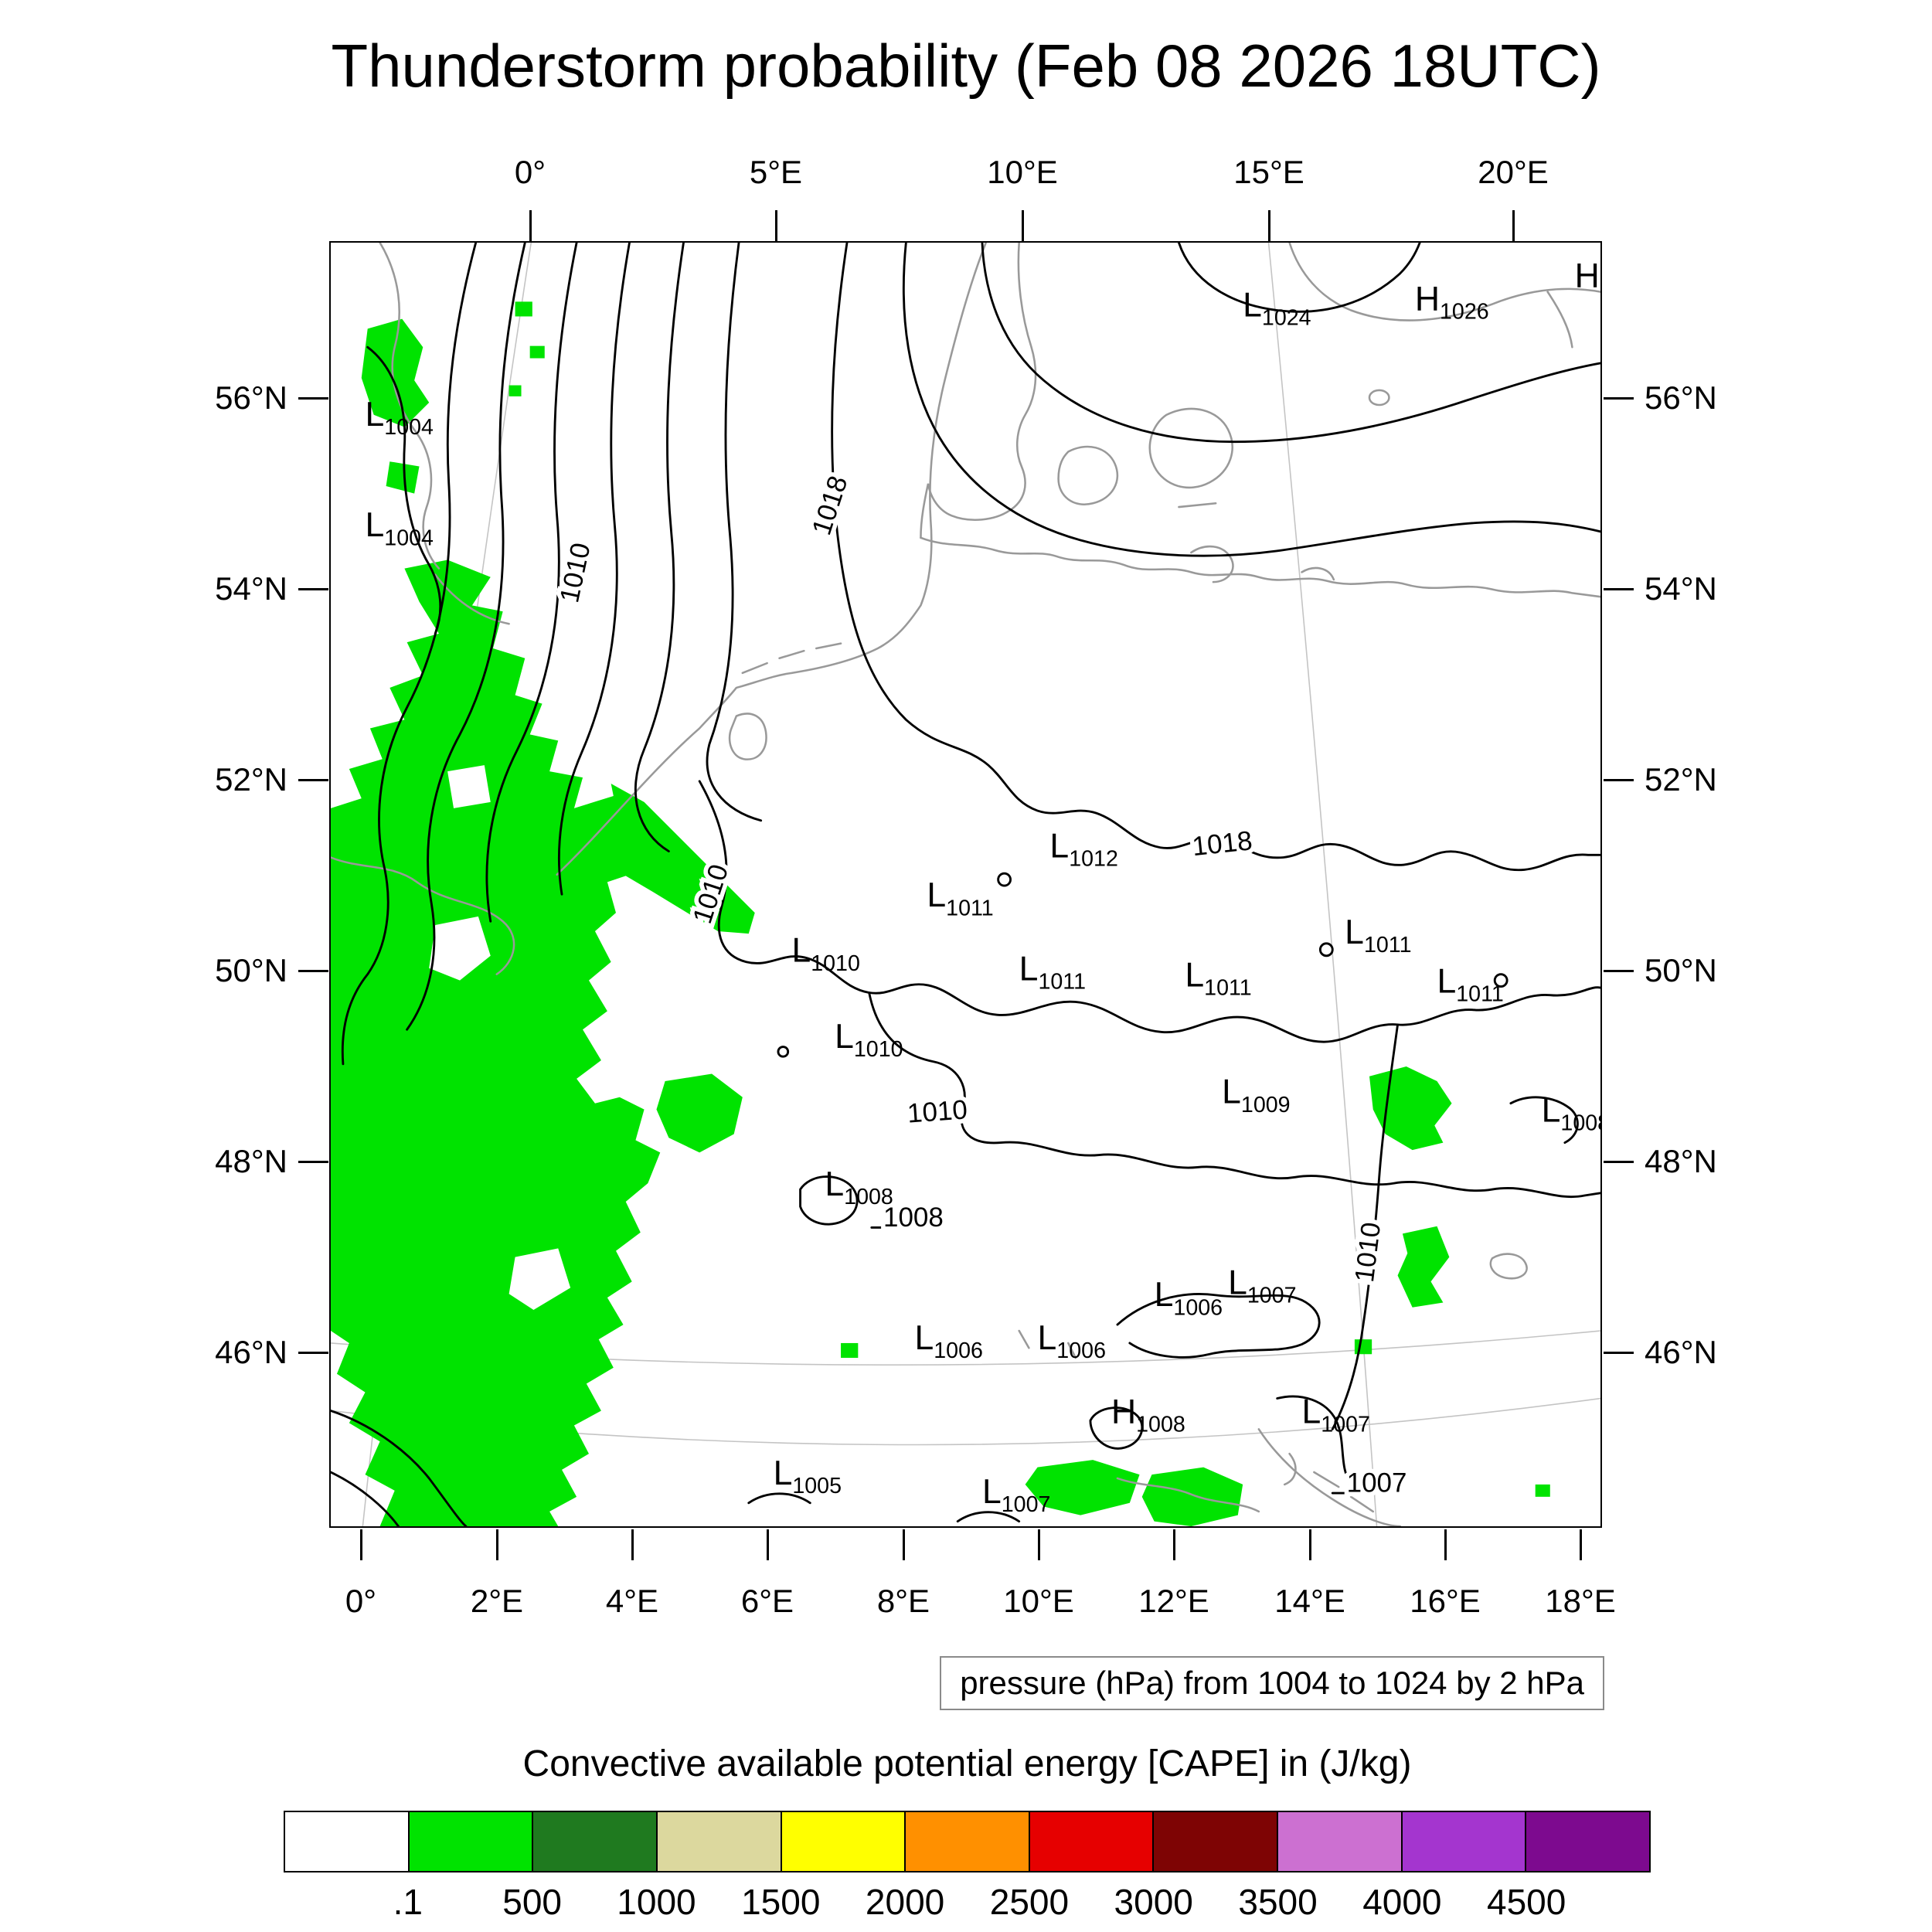  Describe the element at coordinates (1154, 1902) in the screenshot. I see `colorbar-tick-label: 3000` at that location.